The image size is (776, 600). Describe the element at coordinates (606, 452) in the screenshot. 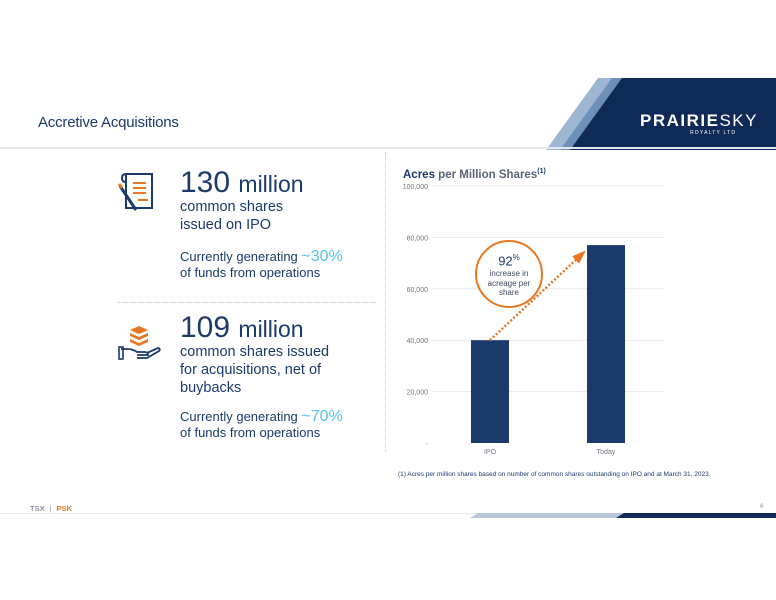

I see `x-tick-label: Today` at that location.